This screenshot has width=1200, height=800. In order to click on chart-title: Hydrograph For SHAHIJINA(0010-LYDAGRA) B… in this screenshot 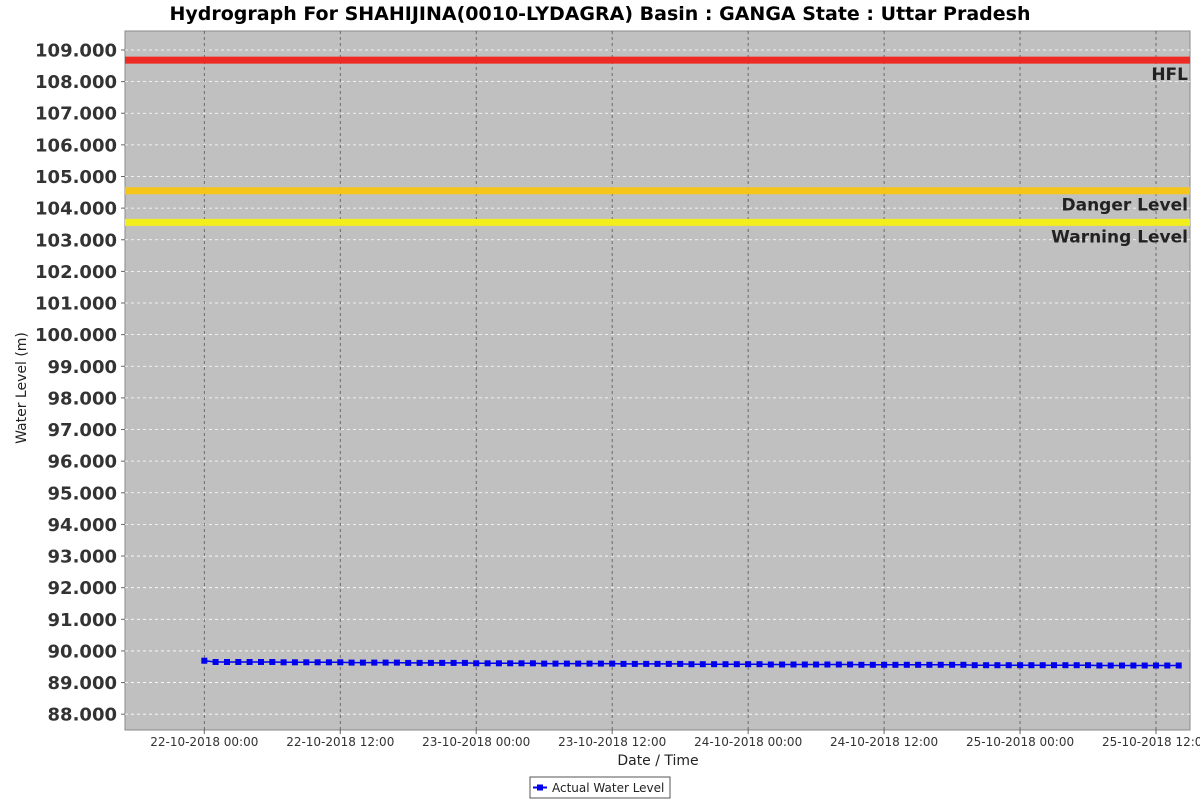, I will do `click(600, 14)`.